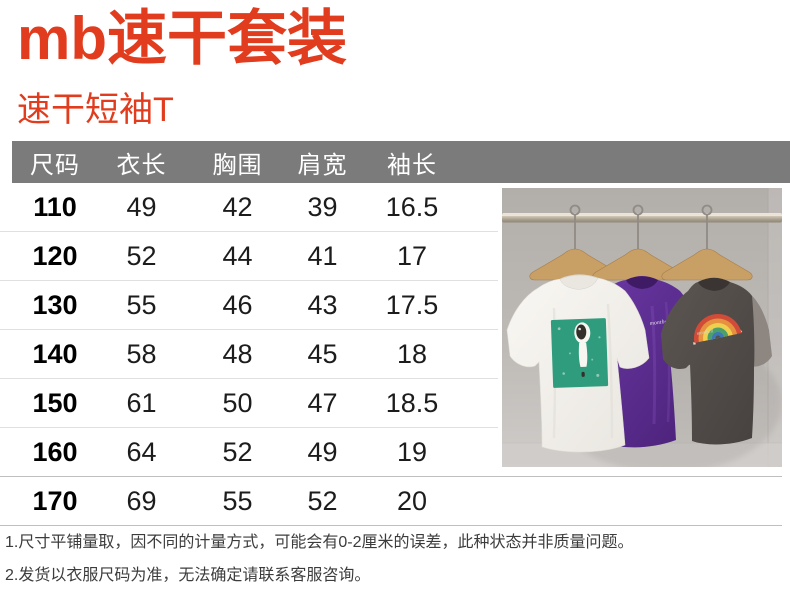 The image size is (790, 595). Describe the element at coordinates (55, 402) in the screenshot. I see `cell-size: 150` at that location.